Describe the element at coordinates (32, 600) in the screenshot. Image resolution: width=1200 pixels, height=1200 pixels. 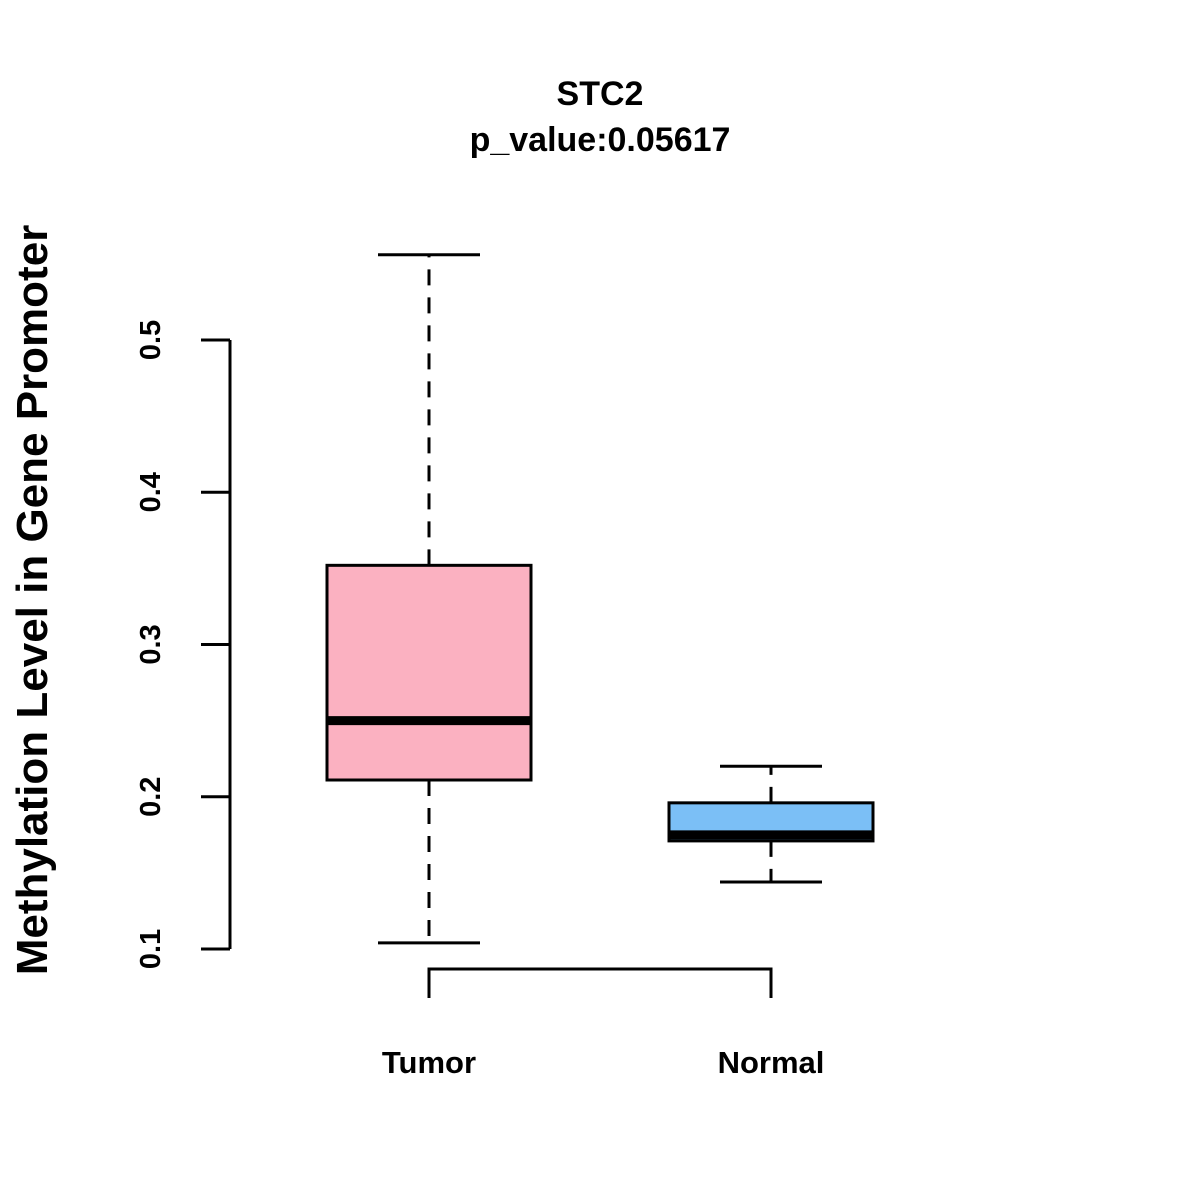
I see `y-axis-label: Methylation Level in Gene Promoter` at that location.